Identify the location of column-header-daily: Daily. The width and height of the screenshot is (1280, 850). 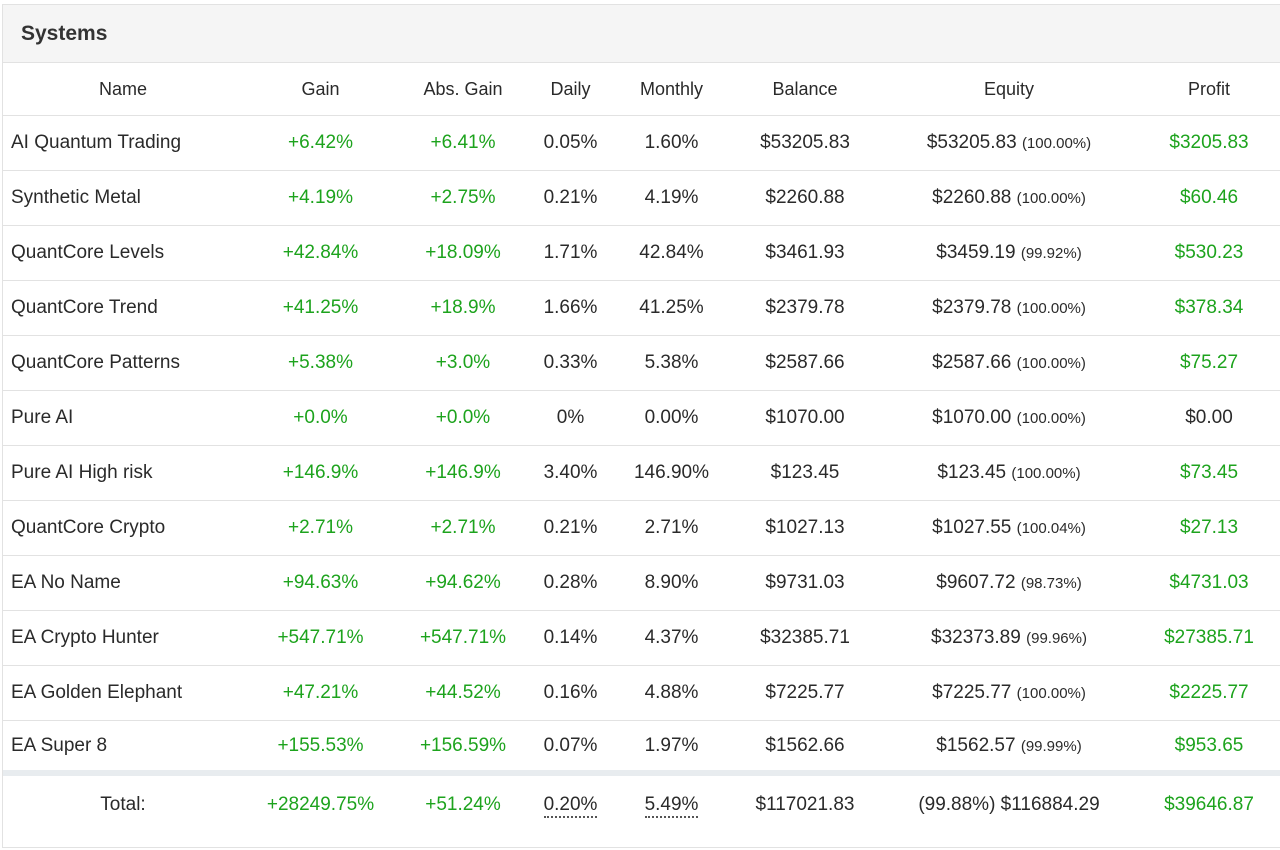
(570, 89).